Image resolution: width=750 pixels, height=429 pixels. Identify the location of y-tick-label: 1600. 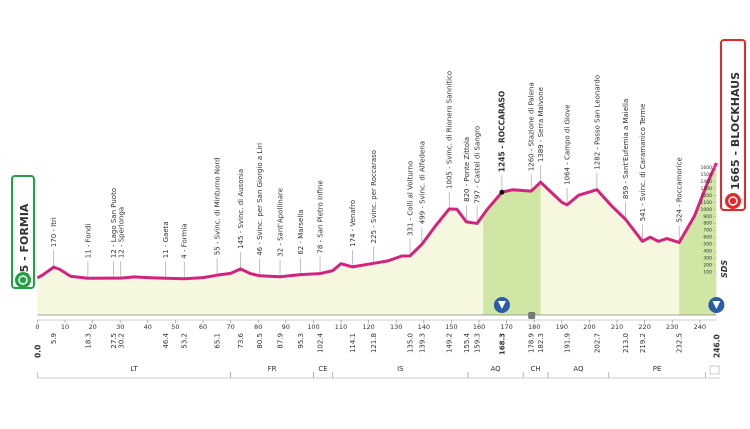
(707, 168).